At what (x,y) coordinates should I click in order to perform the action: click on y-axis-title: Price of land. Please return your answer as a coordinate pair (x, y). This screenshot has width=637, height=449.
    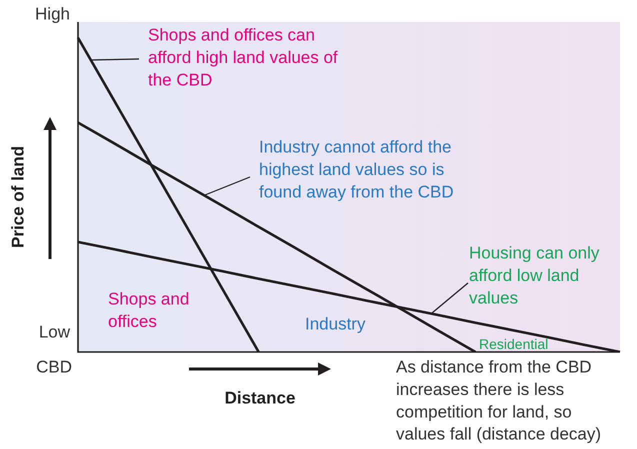
    Looking at the image, I should click on (18, 197).